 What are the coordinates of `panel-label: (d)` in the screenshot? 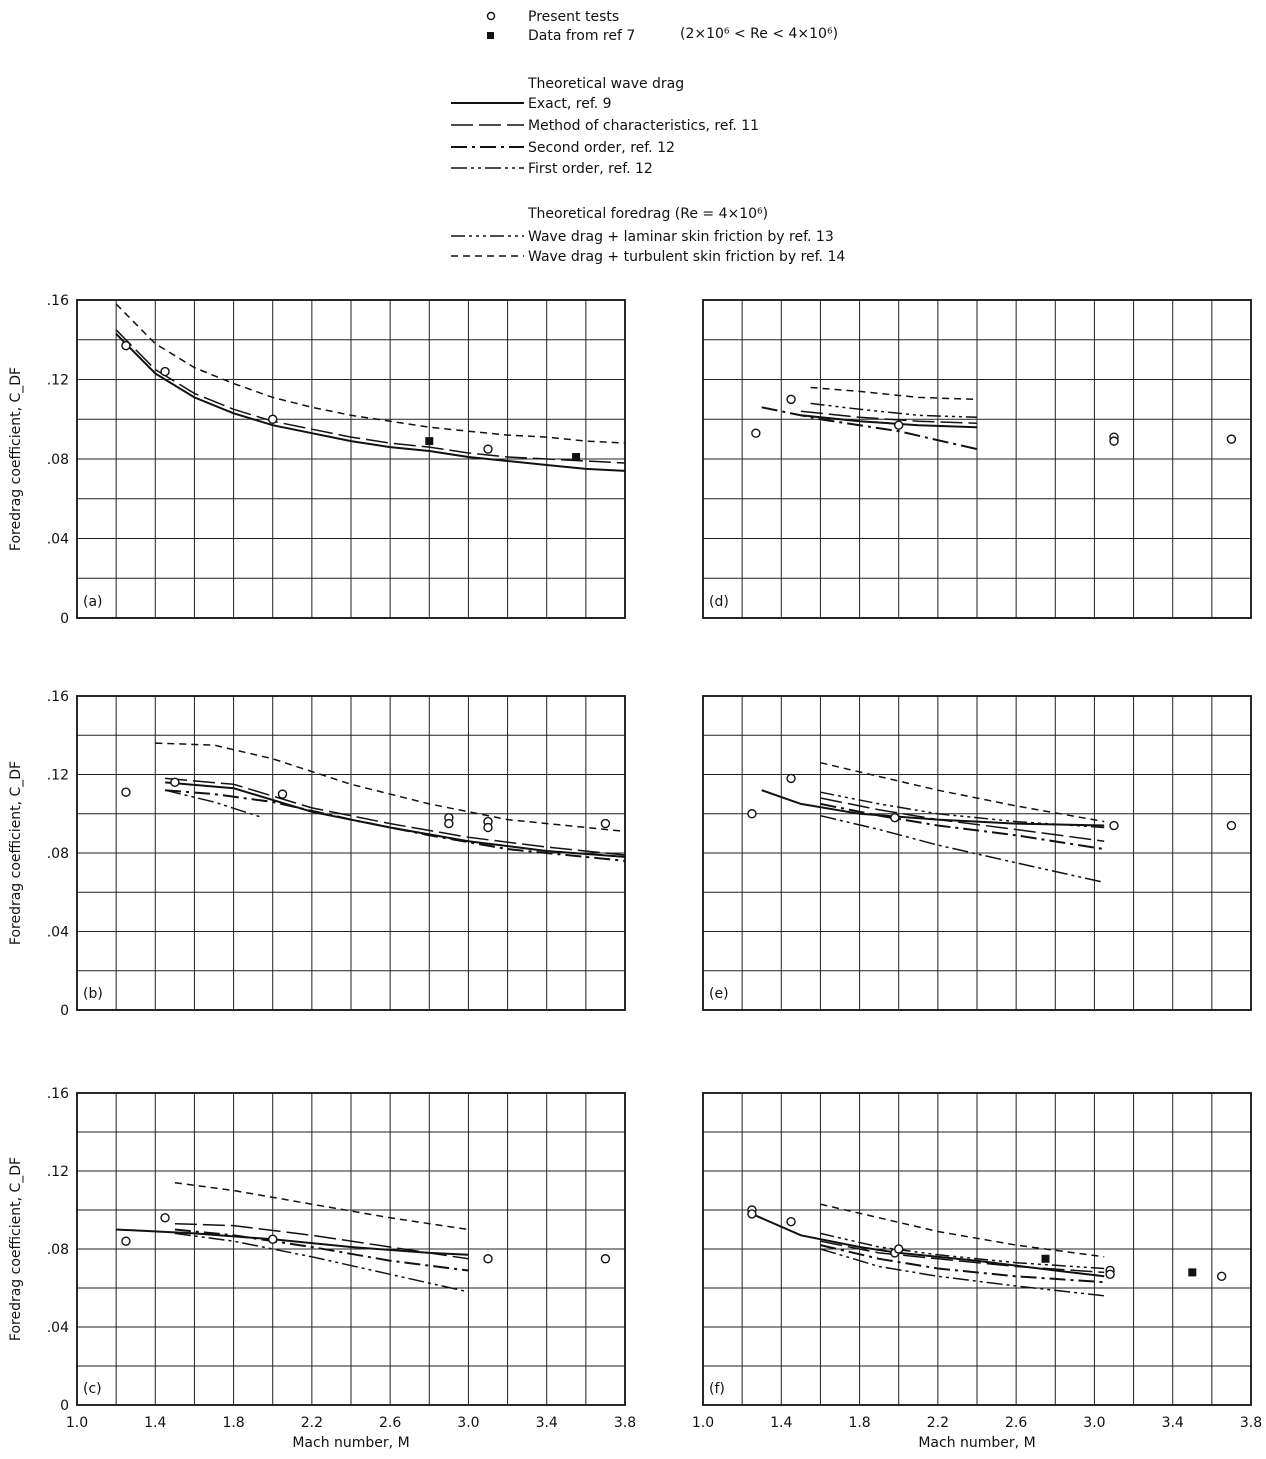 It's located at (719, 602).